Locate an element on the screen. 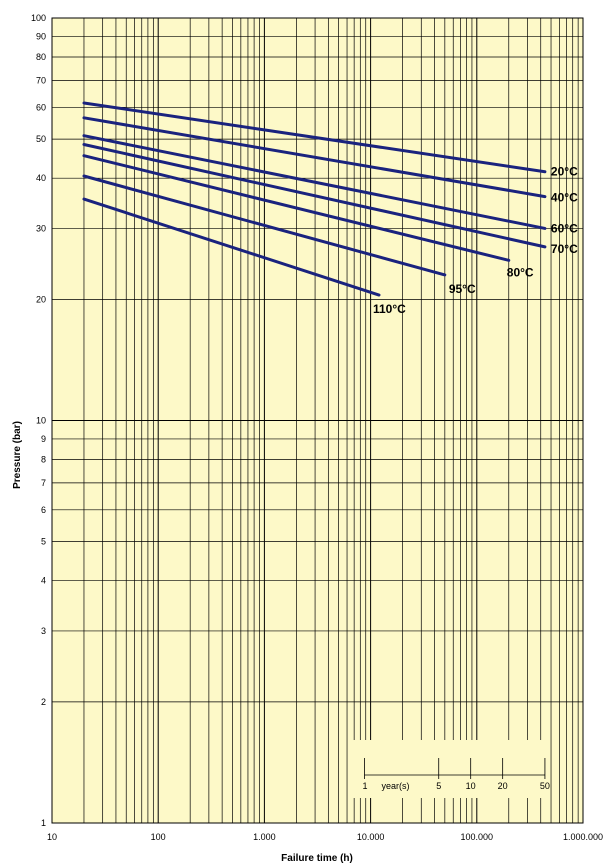  series-label: 70°C is located at coordinates (564, 249).